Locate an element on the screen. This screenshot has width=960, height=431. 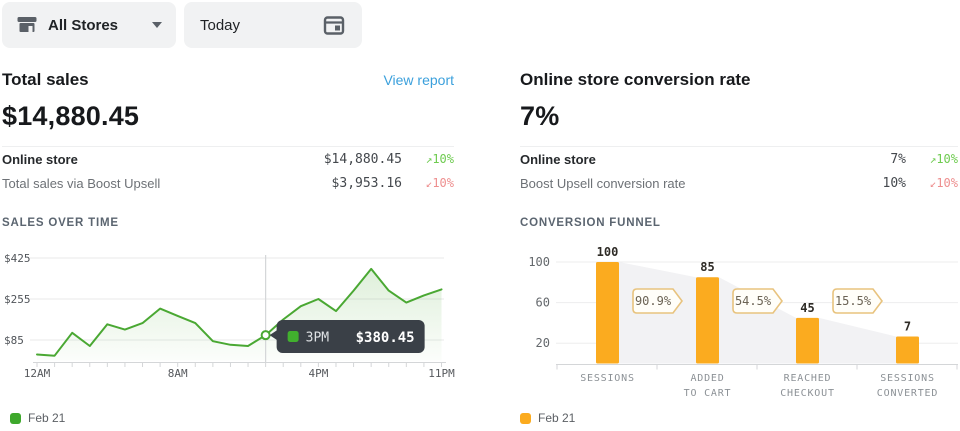
conversion-rate-title: Online store conversion rate is located at coordinates (635, 79).